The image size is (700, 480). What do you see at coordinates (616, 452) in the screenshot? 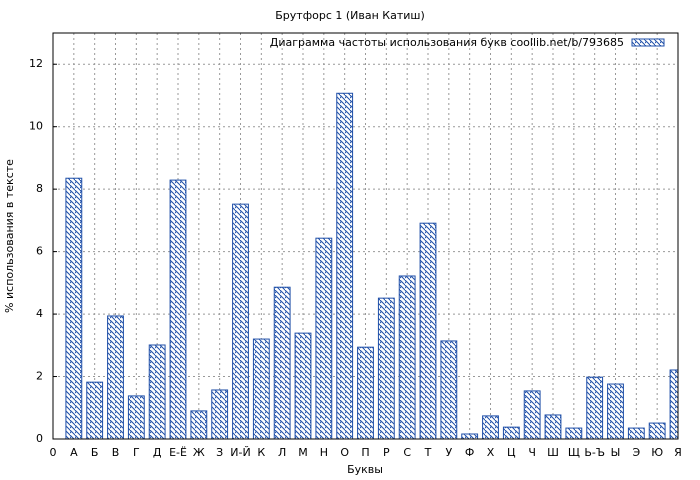
I see `x-tick-label: Ы` at bounding box center [616, 452].